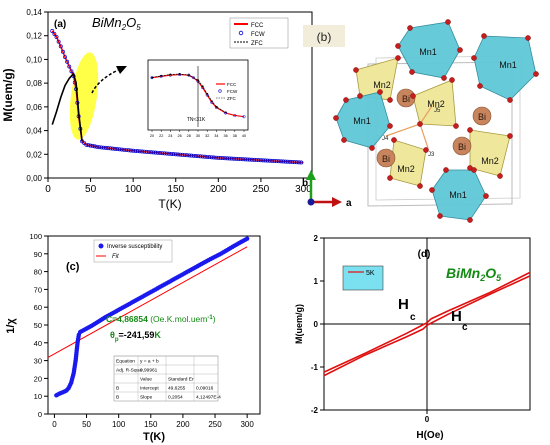 Image resolution: width=550 pixels, height=445 pixels. What do you see at coordinates (456, 316) in the screenshot?
I see `d-hc-right-h: H` at bounding box center [456, 316].